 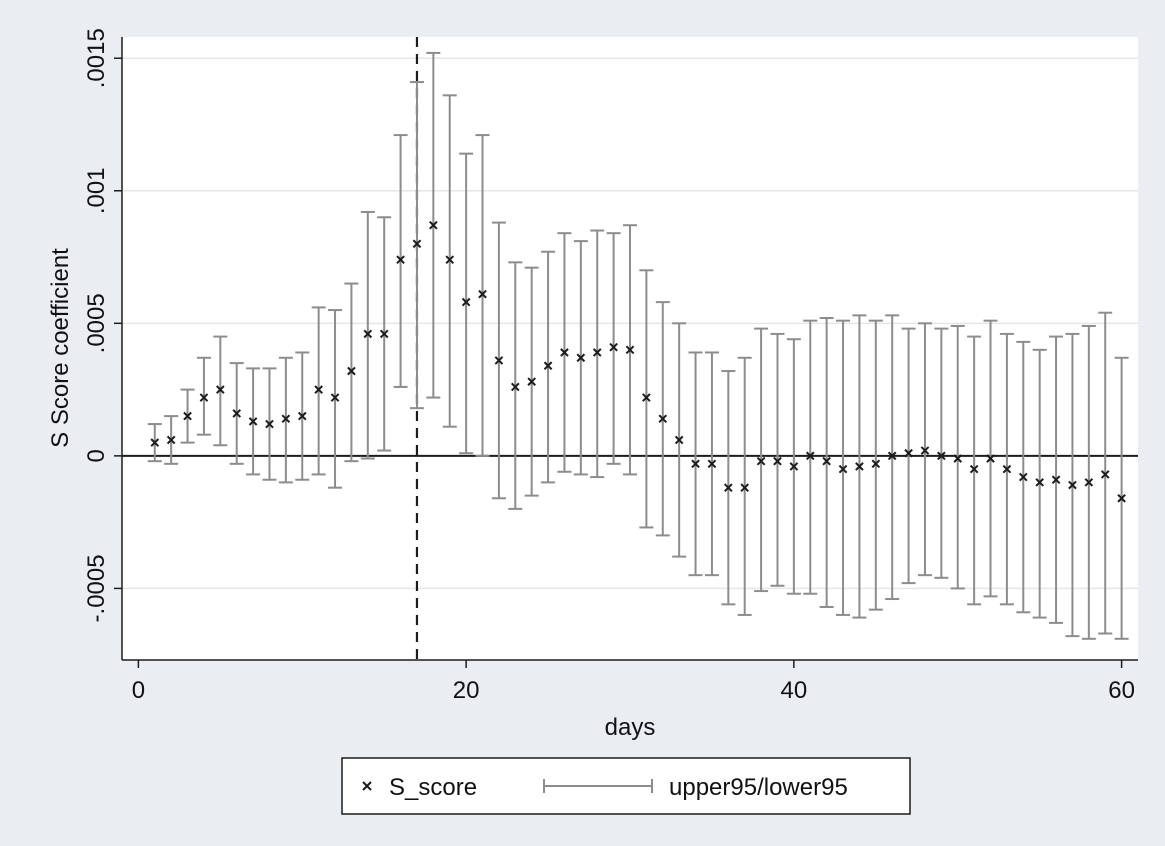 I want to click on legend-label-ci: upper95/lower95, so click(x=758, y=787).